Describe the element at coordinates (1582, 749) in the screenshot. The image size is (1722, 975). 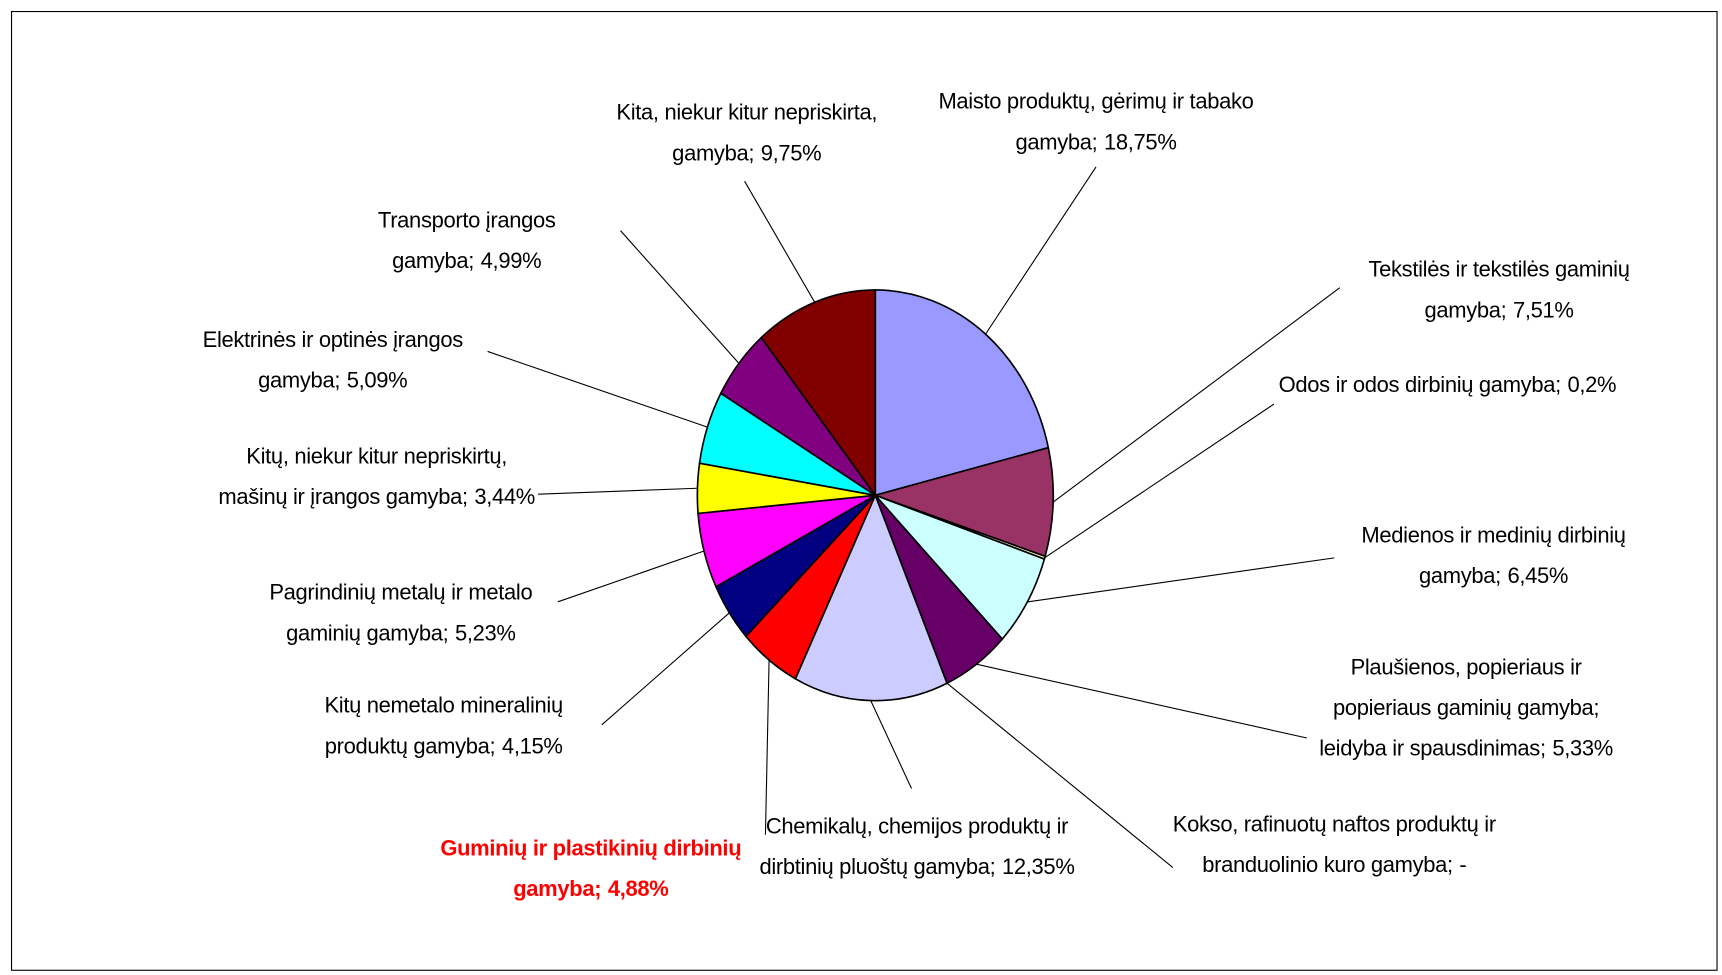
I see `value-label: 5,33%` at that location.